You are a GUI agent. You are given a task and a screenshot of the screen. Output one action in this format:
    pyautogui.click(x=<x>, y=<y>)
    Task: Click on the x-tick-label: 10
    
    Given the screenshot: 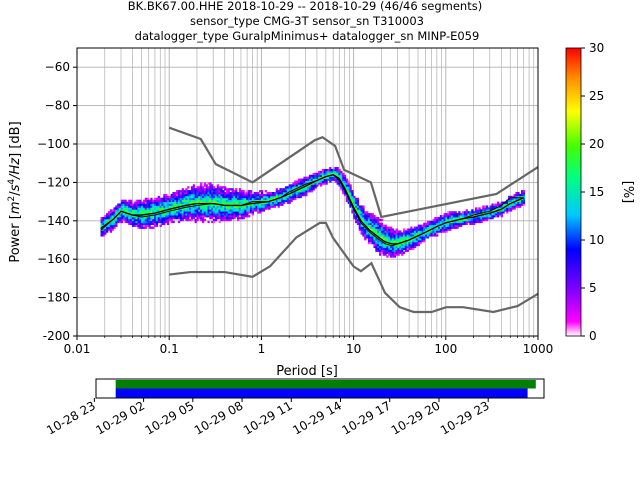 What is the action you would take?
    pyautogui.click(x=353, y=349)
    